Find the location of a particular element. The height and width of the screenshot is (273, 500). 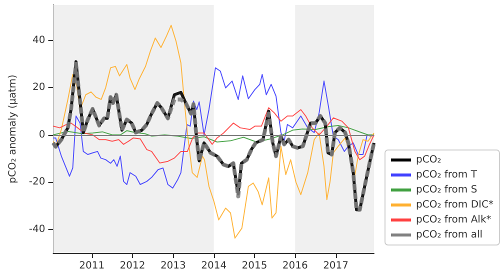

legend-label: pCO₂ from Alk* is located at coordinates (454, 220).